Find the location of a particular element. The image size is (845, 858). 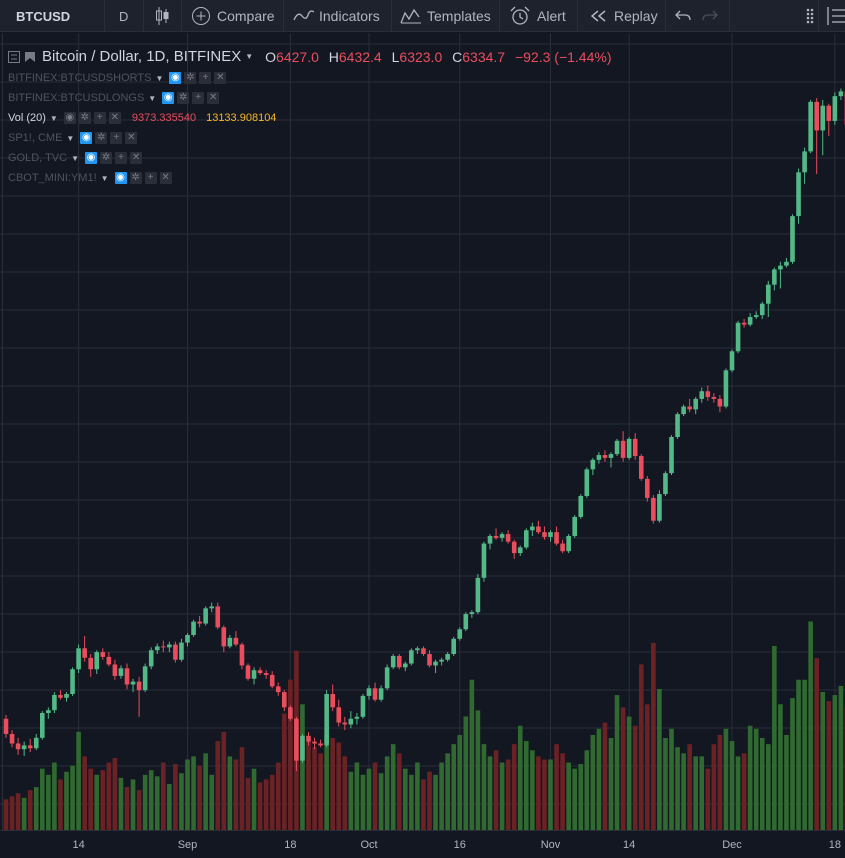

symbol-search: BTCUSD is located at coordinates (43, 16).